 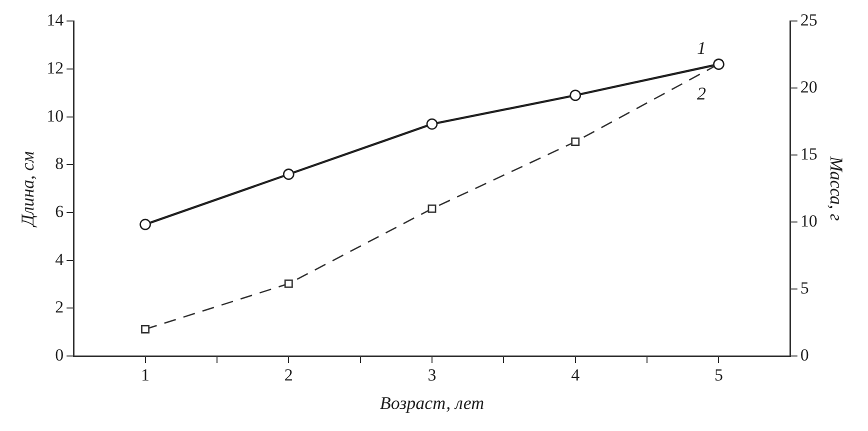 What do you see at coordinates (809, 154) in the screenshot?
I see `y2-tick-label: 15` at bounding box center [809, 154].